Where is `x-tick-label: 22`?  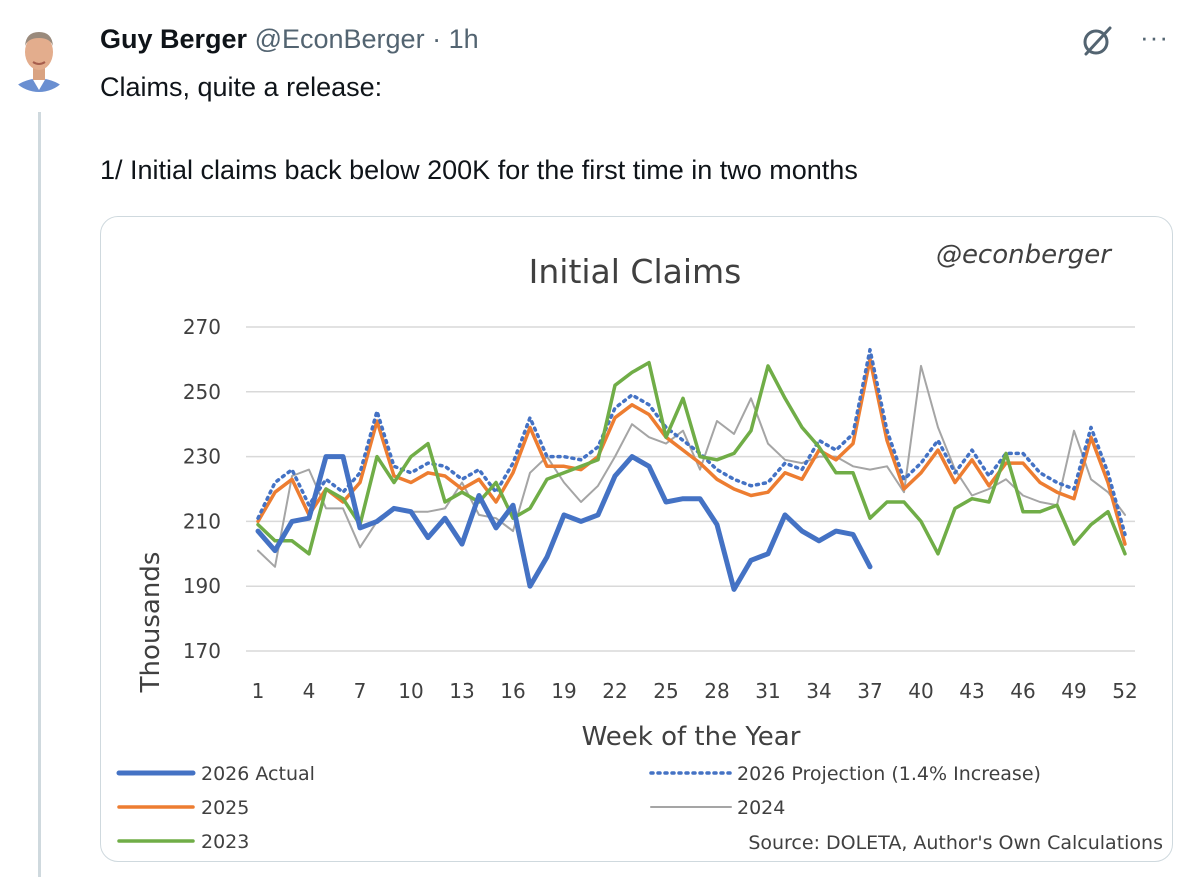
x-tick-label: 22 is located at coordinates (614, 691).